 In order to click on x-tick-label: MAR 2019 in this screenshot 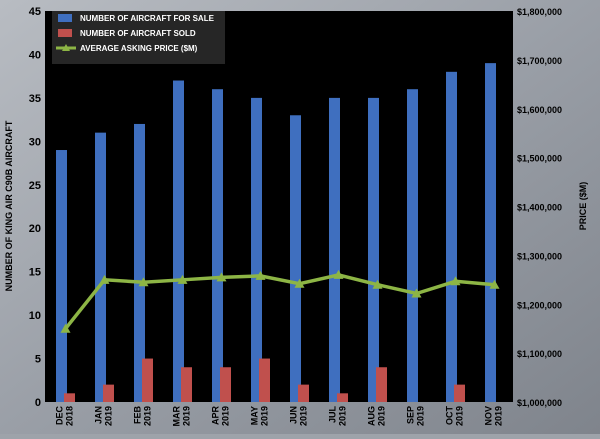, I will do `click(182, 416)`.